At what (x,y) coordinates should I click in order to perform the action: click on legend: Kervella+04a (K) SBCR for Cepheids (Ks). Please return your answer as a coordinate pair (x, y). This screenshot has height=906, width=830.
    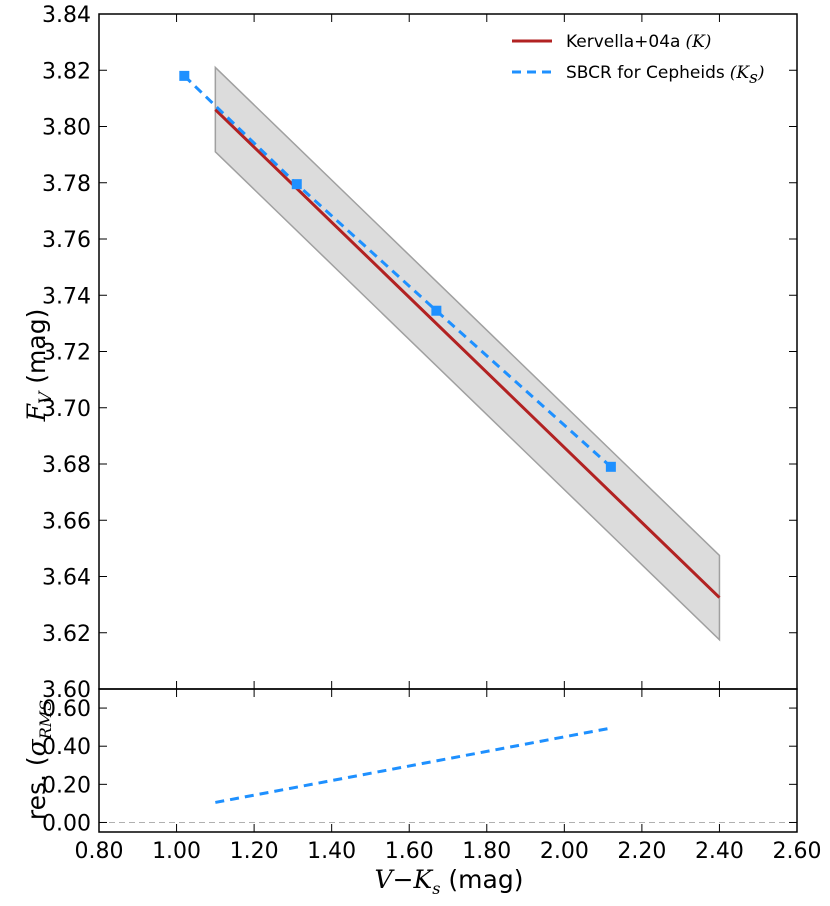
    Looking at the image, I should click on (638, 60).